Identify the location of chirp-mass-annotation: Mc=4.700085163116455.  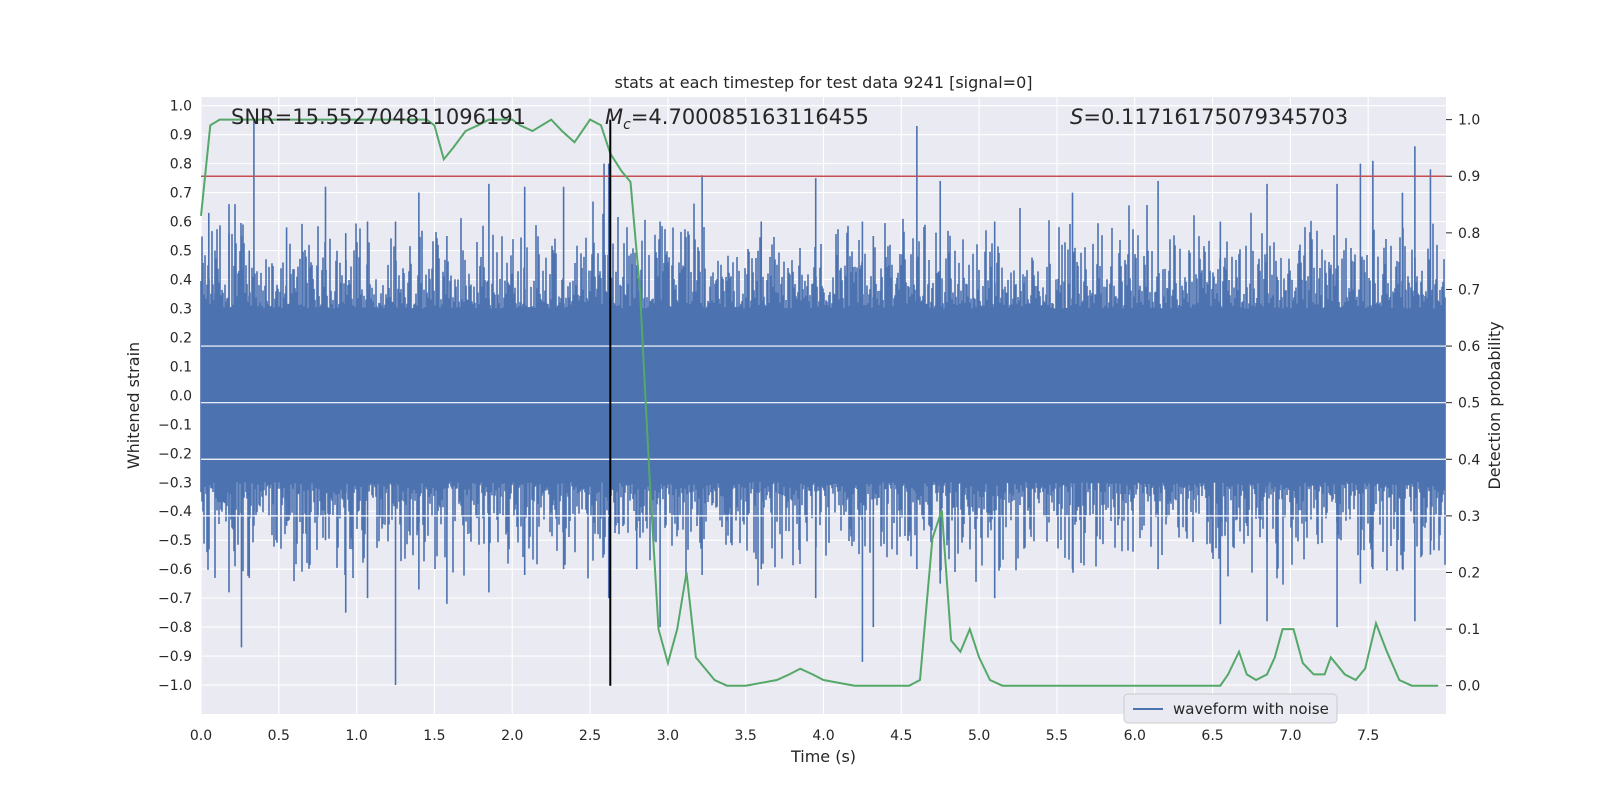
(737, 119).